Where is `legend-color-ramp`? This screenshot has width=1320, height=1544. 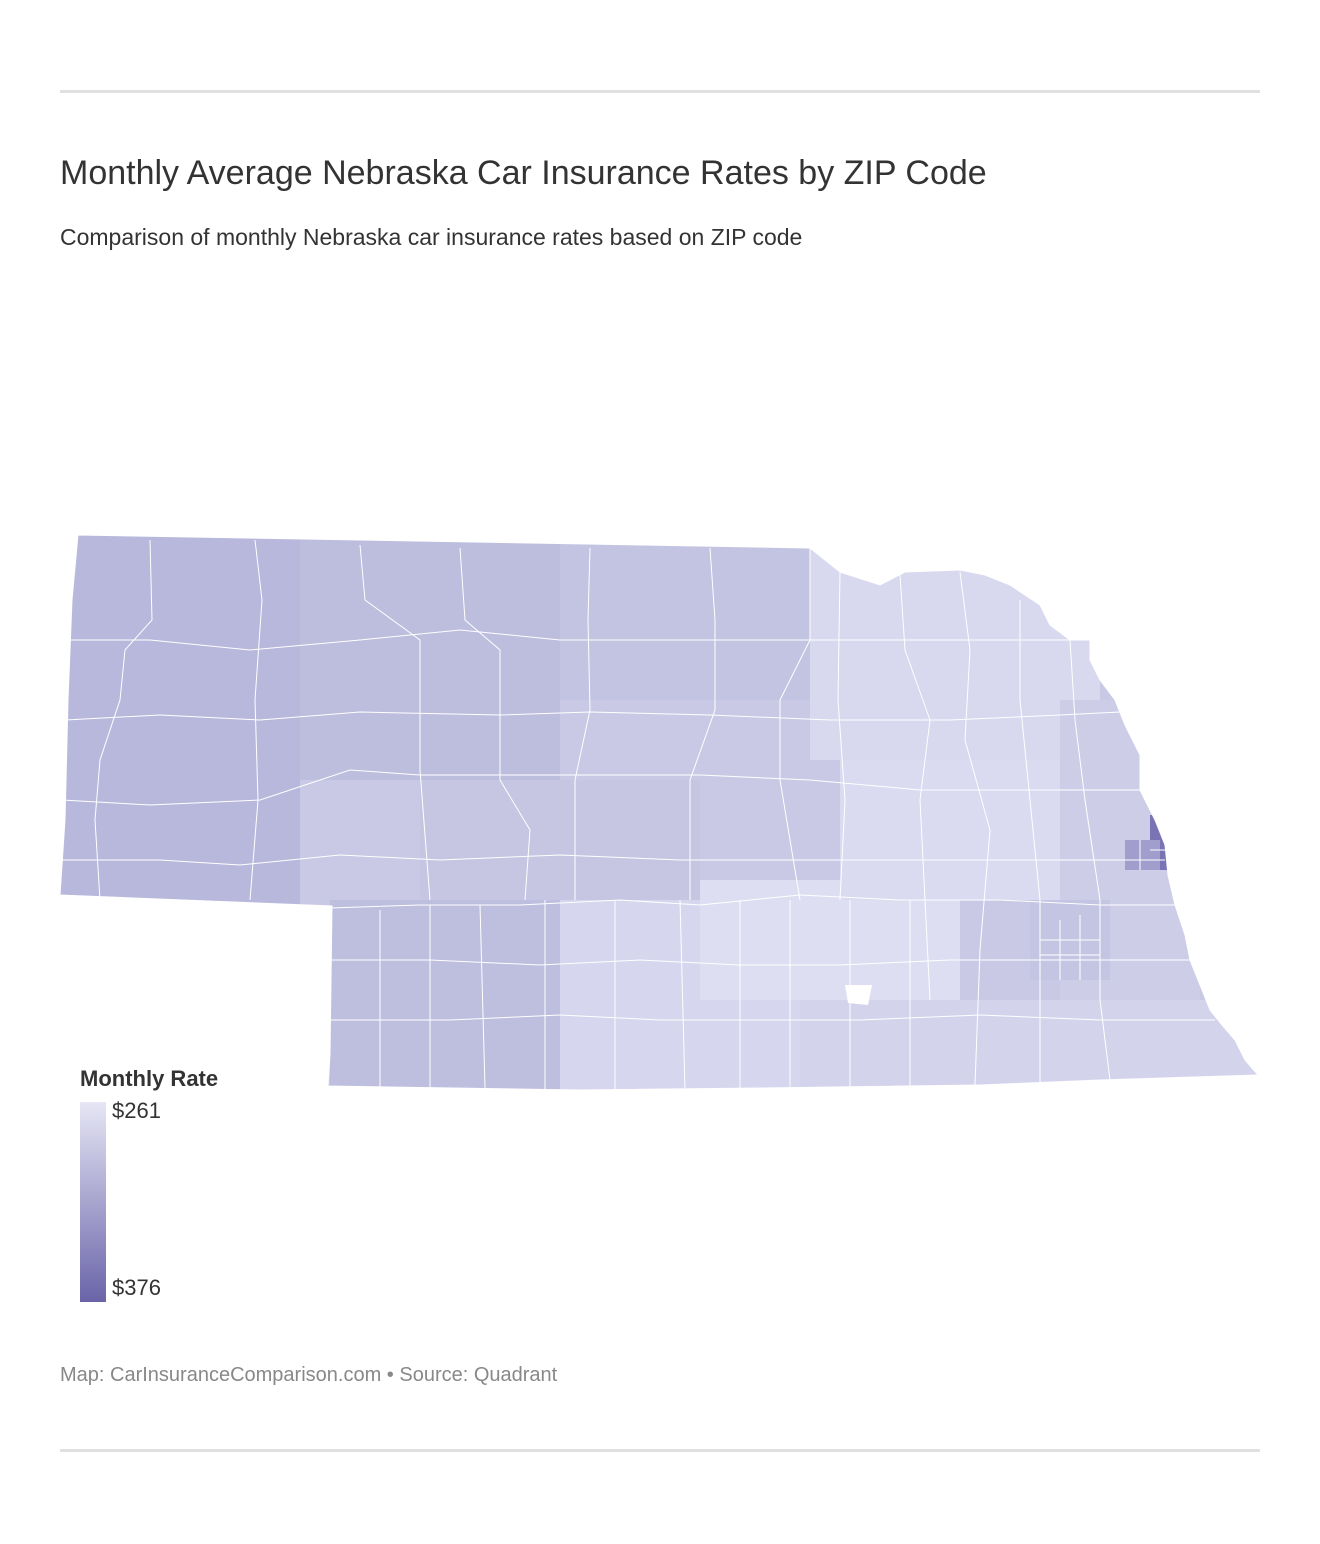
legend-color-ramp is located at coordinates (93, 1202).